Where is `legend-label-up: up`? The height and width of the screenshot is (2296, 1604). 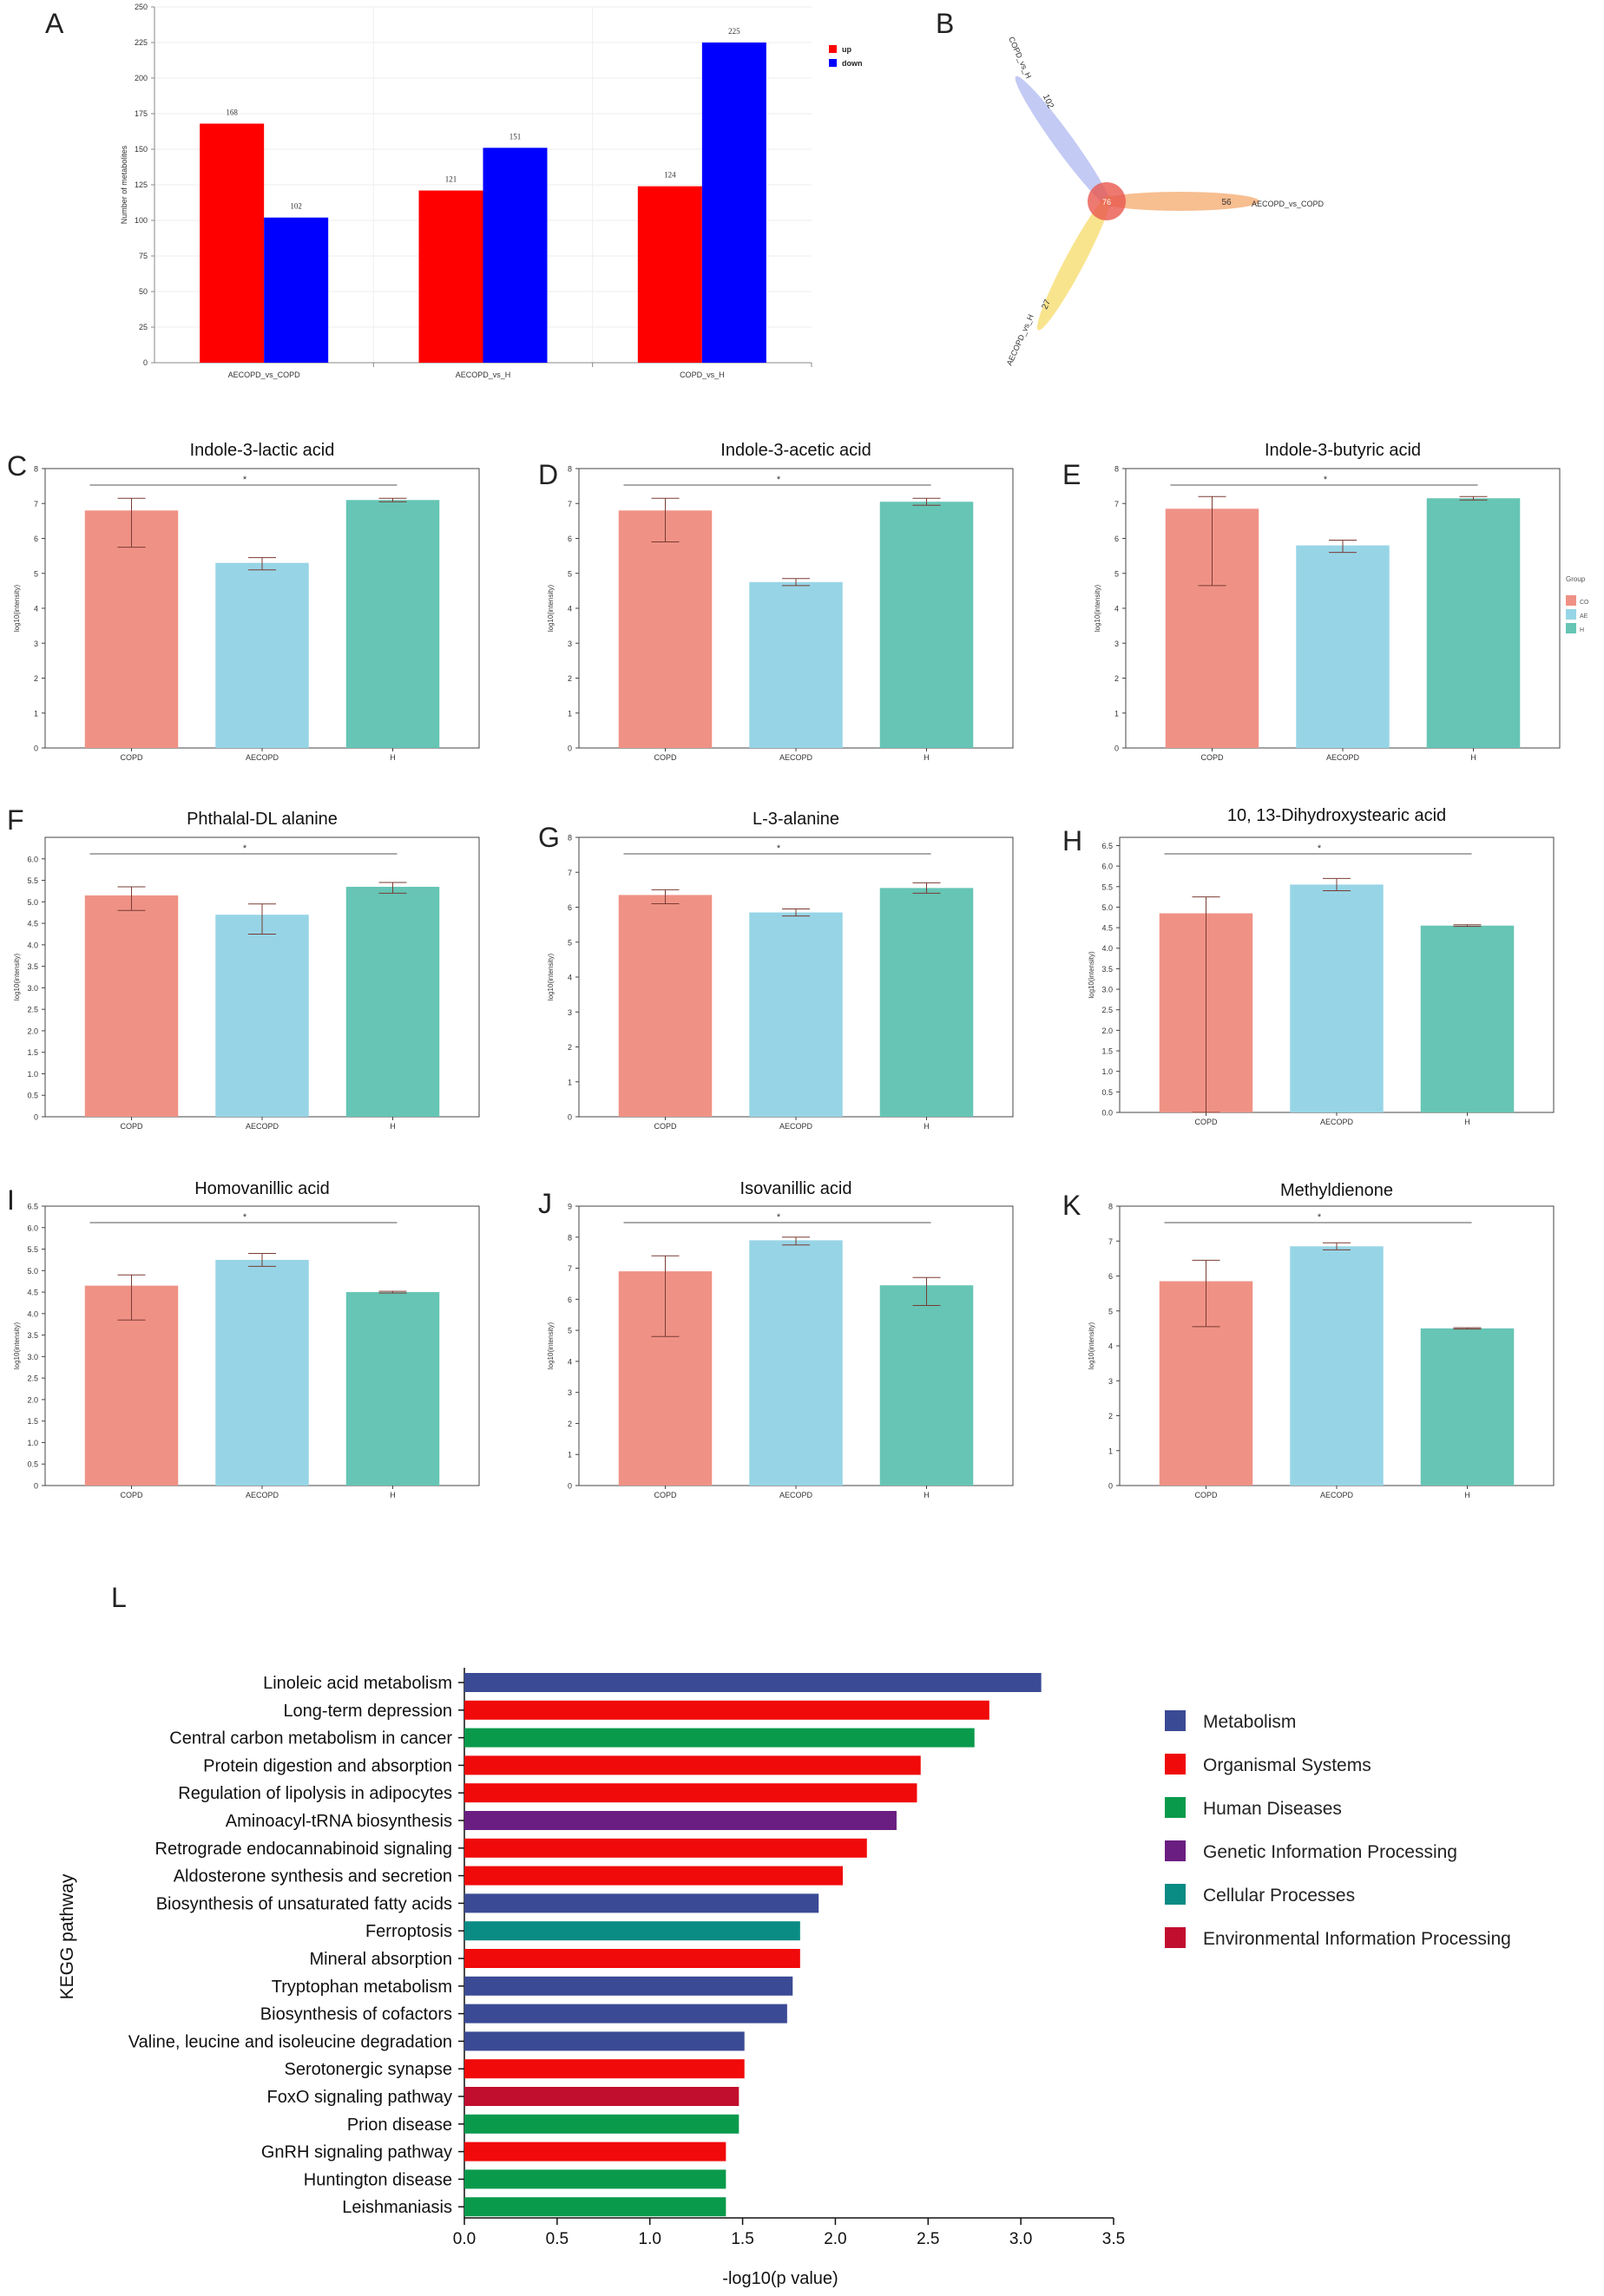 legend-label-up: up is located at coordinates (846, 49).